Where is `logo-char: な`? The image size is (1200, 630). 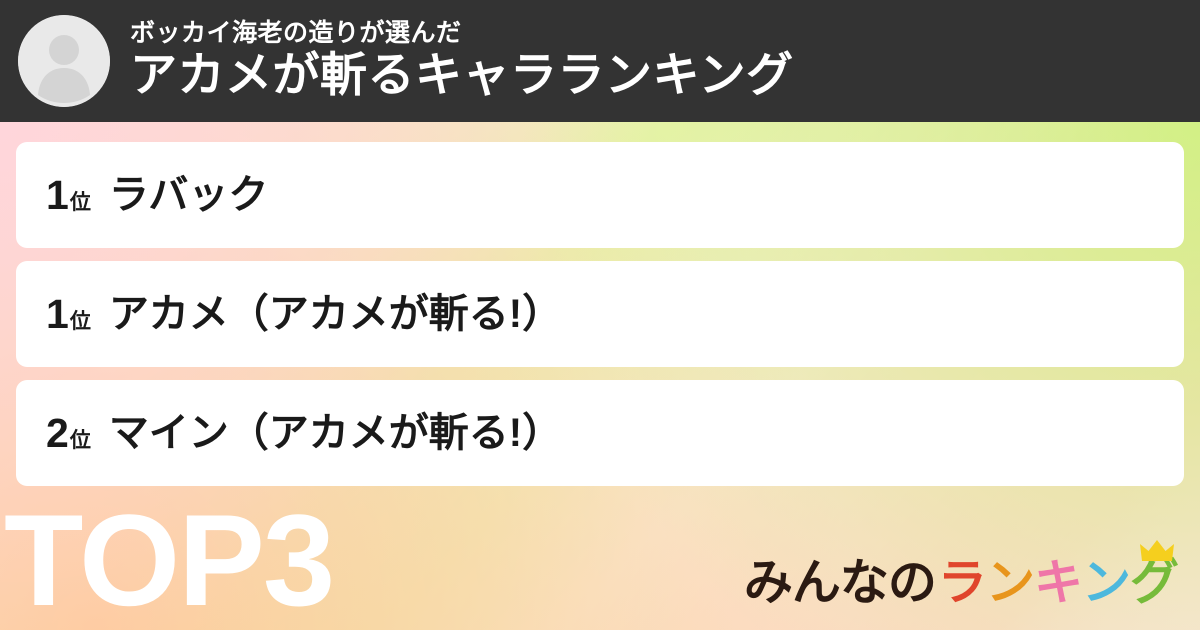
logo-char: な is located at coordinates (864, 583).